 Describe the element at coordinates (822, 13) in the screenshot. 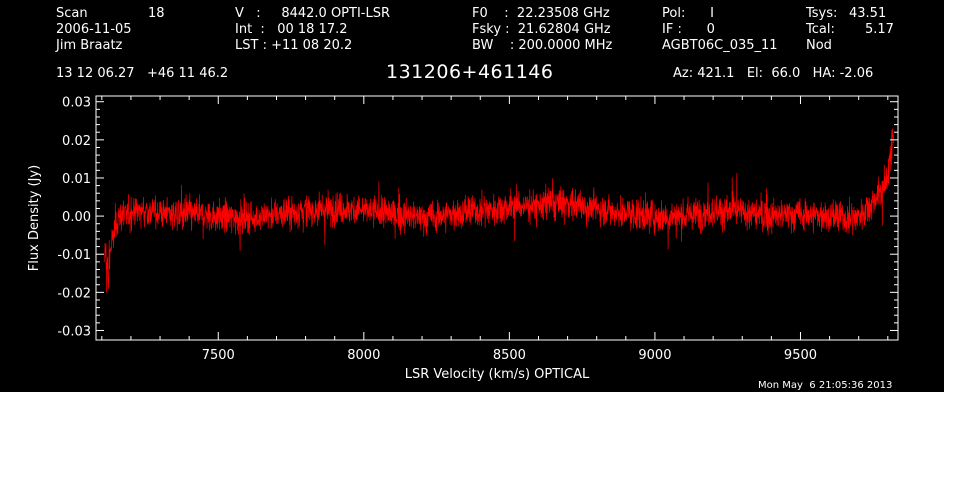

I see `tsys-label: Tsys:` at that location.